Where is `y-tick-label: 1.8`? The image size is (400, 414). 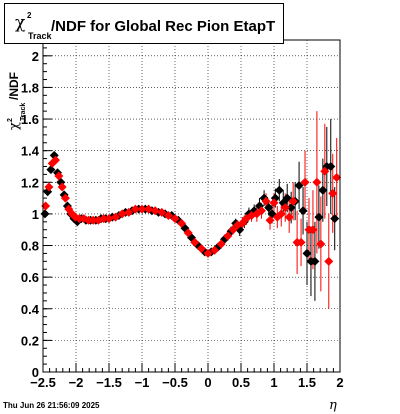
y-tick-label: 1.8 is located at coordinates (30, 87).